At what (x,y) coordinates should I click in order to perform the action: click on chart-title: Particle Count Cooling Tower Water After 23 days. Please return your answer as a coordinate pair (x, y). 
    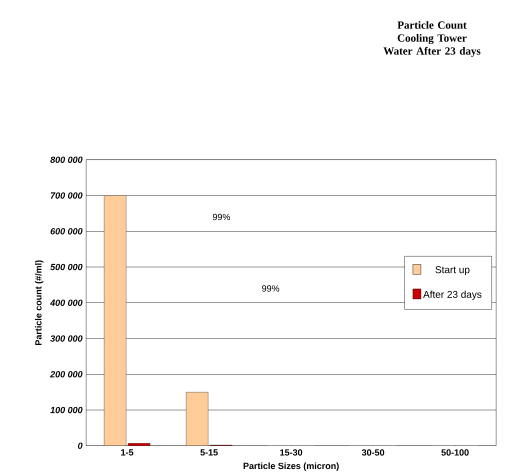
    Looking at the image, I should click on (431, 38).